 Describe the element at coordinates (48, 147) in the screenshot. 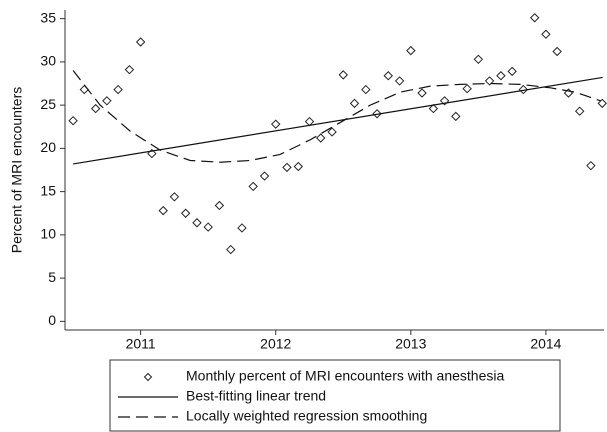

I see `y-tick-label: 20` at that location.